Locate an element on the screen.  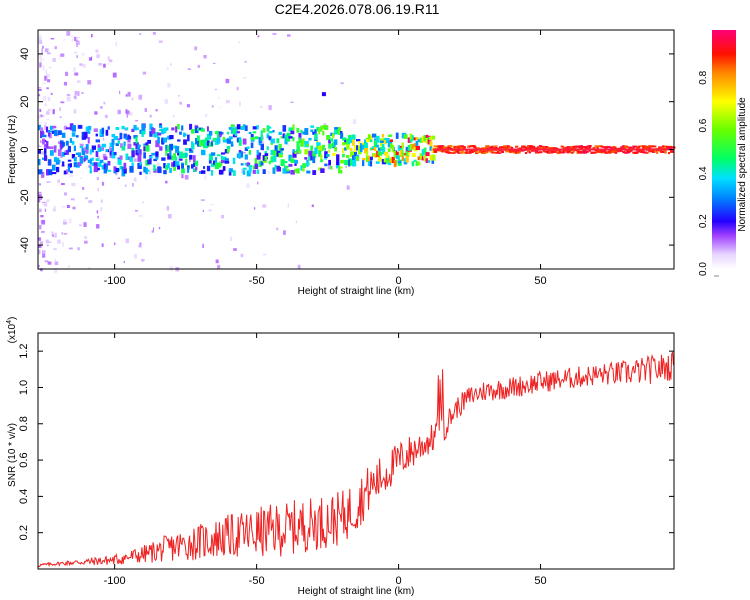
spectrogram-y-tick-label: 40 is located at coordinates (25, 54).